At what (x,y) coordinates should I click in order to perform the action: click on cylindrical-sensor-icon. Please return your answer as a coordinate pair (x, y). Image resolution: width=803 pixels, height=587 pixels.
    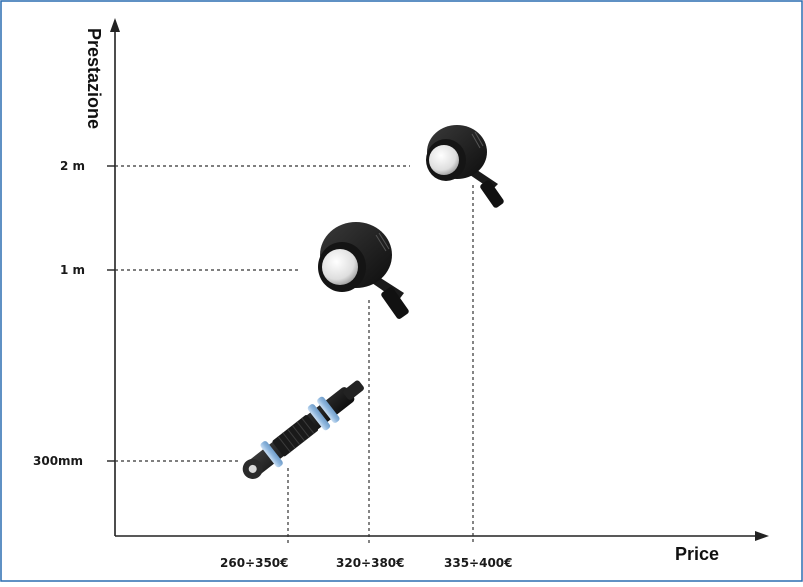
    Looking at the image, I should click on (303, 429).